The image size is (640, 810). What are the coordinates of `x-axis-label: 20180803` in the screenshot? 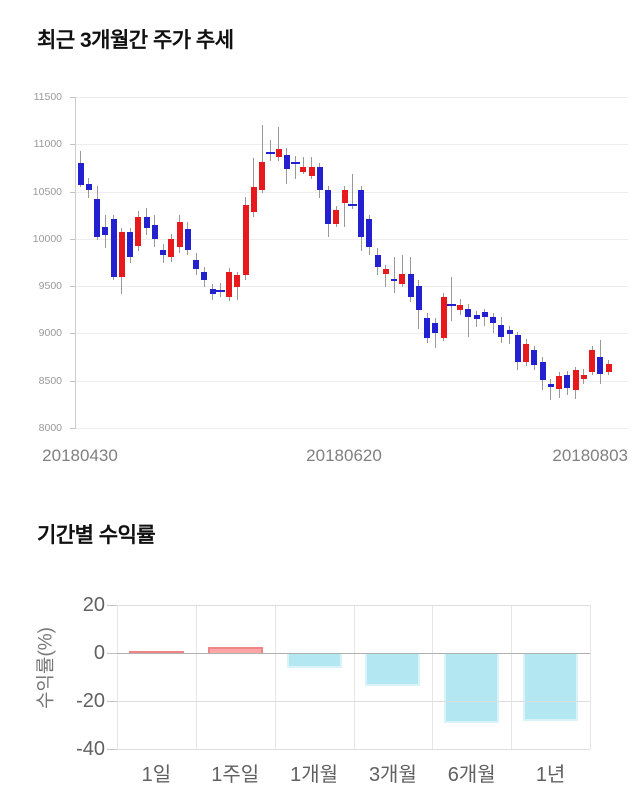 It's located at (590, 455).